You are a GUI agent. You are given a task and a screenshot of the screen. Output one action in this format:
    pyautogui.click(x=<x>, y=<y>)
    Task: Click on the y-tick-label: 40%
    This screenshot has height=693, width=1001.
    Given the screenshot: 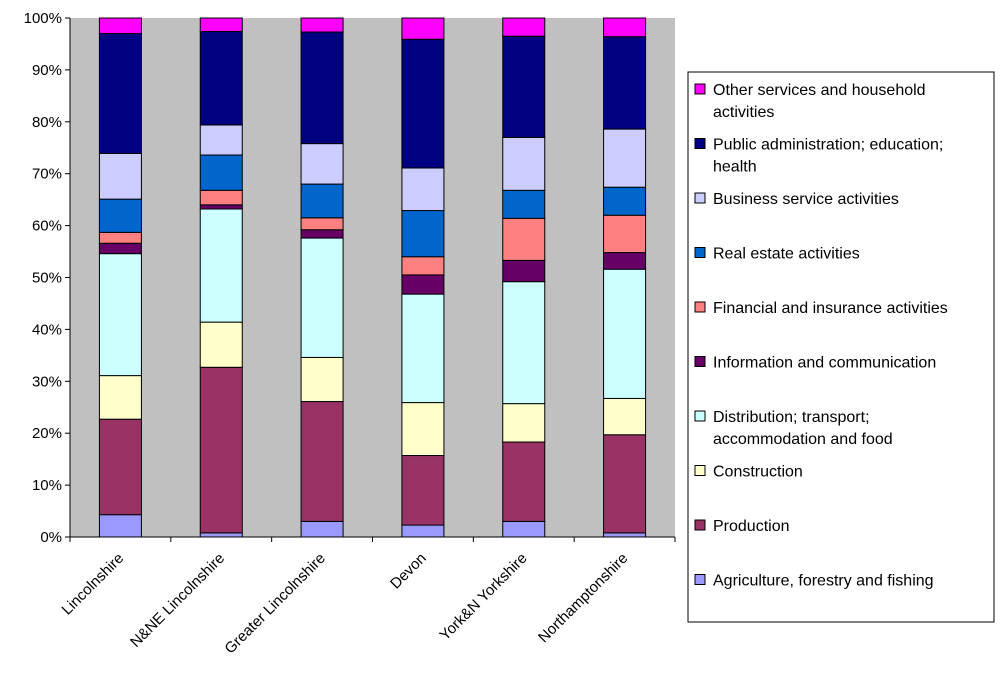 What is the action you would take?
    pyautogui.click(x=47, y=329)
    